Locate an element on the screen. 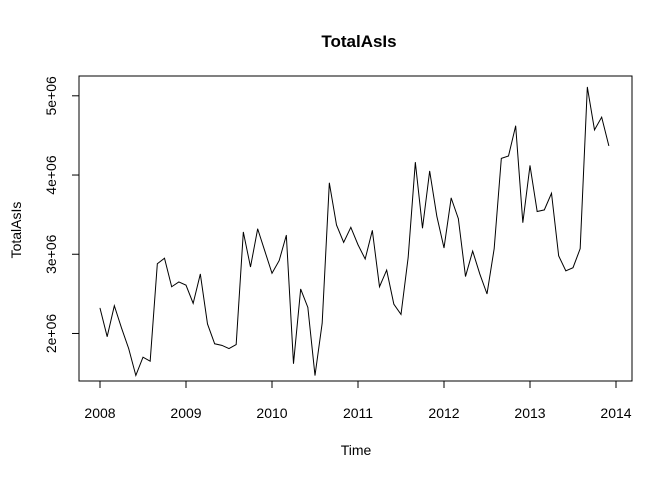  x-tick-label: 2009 is located at coordinates (185, 413).